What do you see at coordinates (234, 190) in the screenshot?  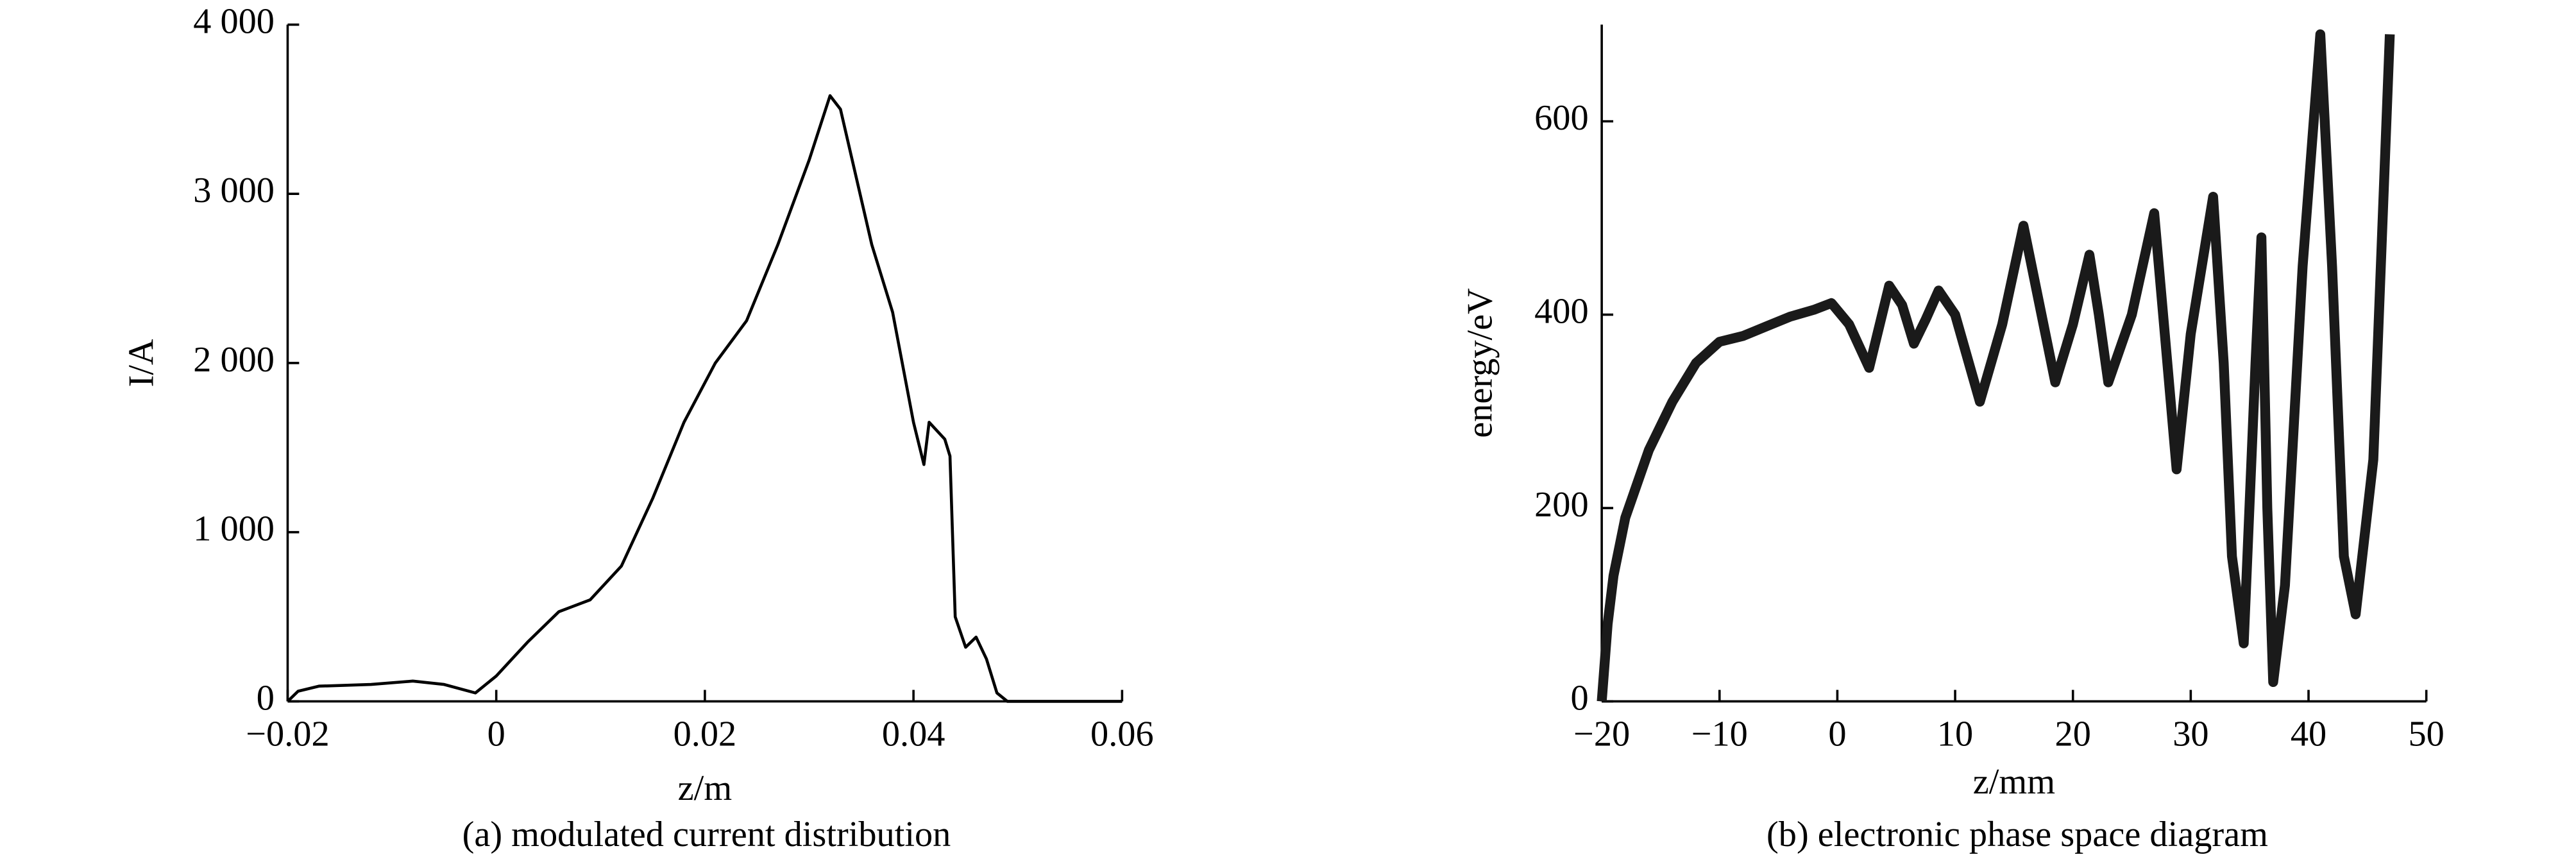 I see `y-tick-label: 3 000` at bounding box center [234, 190].